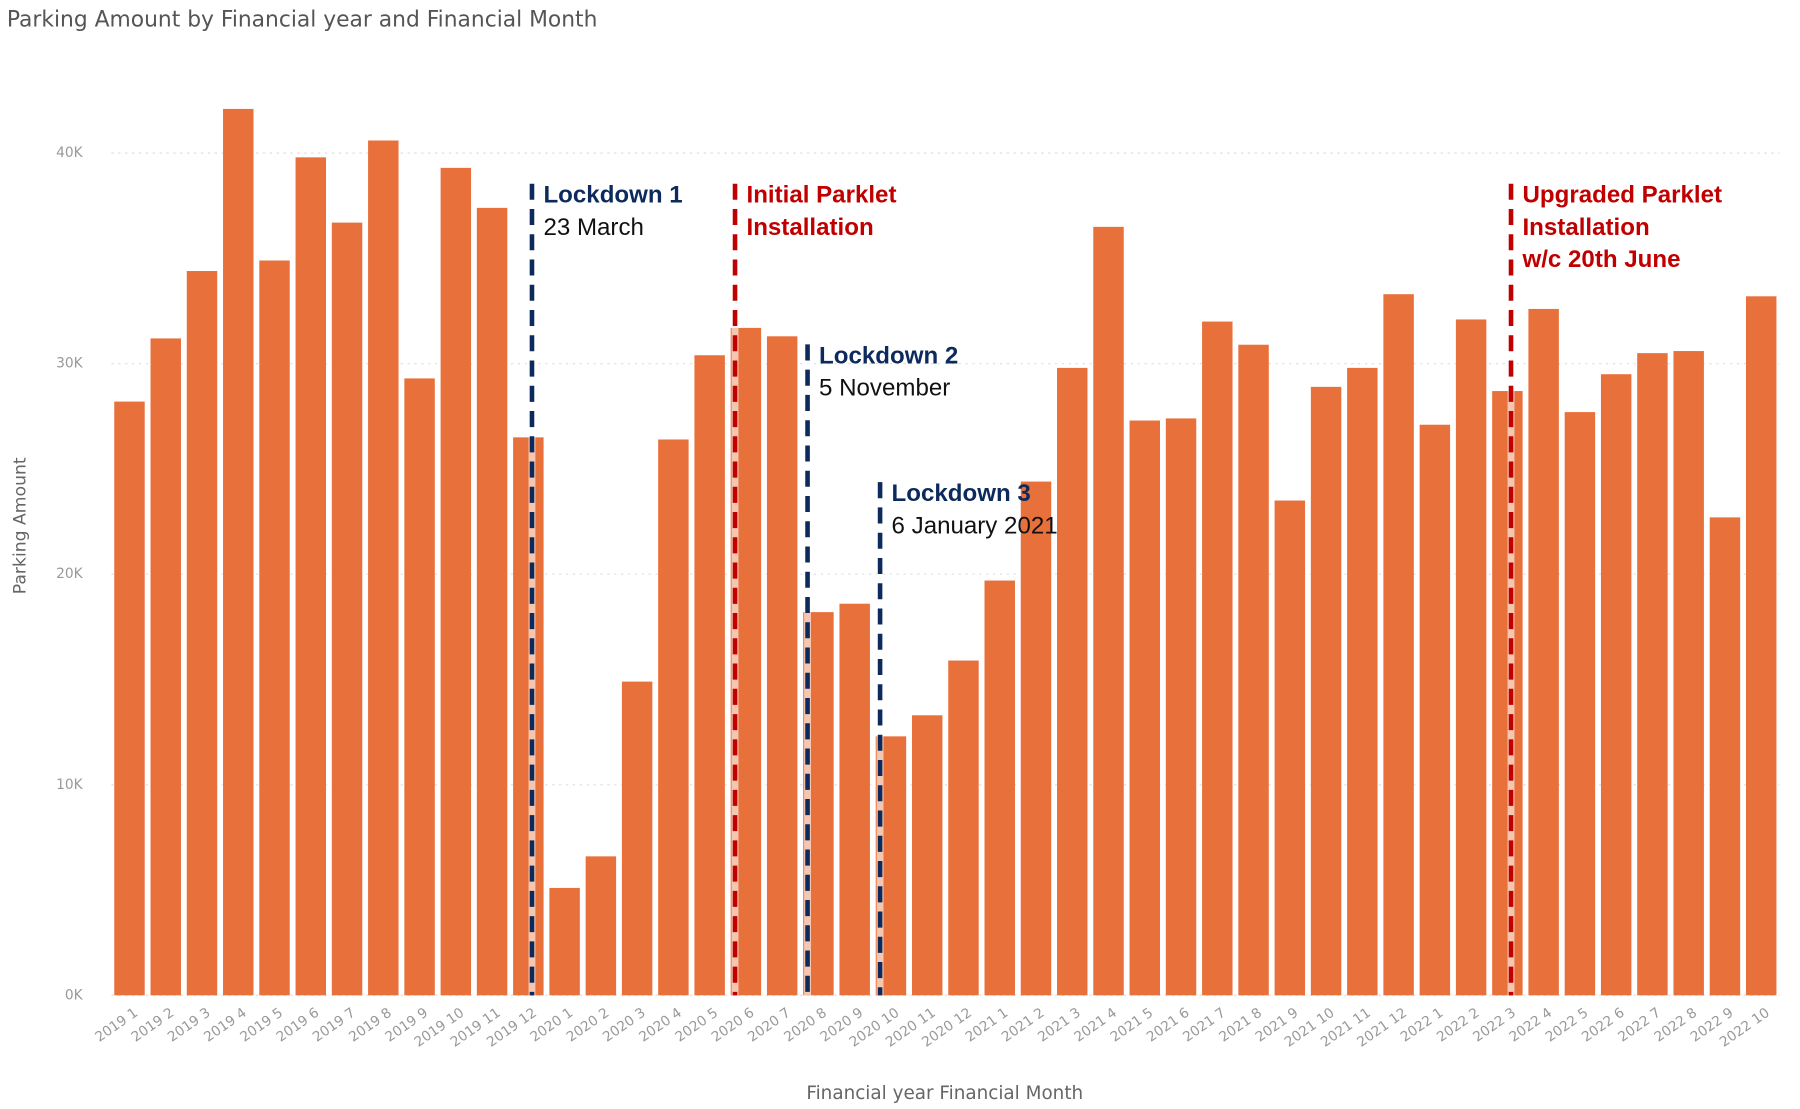  What do you see at coordinates (70, 574) in the screenshot?
I see `y-tick-label: 20K` at bounding box center [70, 574].